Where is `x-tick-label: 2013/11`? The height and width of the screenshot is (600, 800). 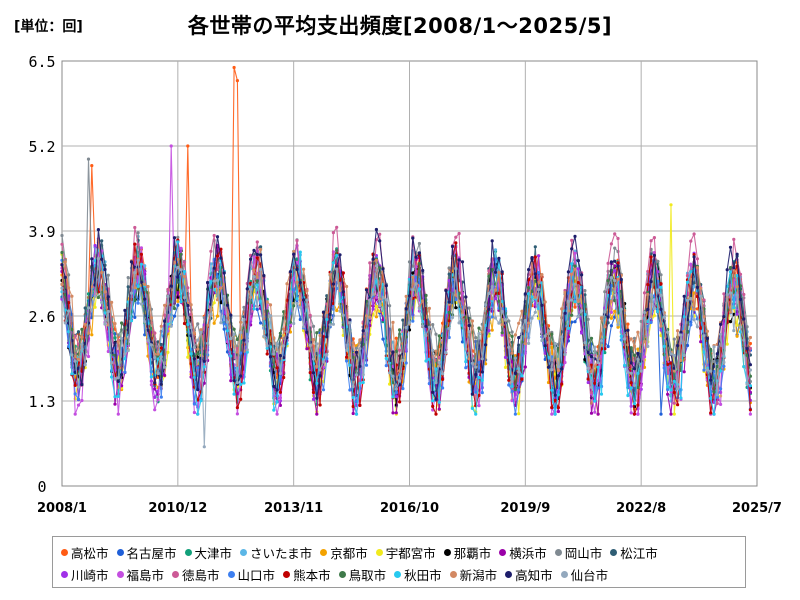
x-tick-label: 2013/11 is located at coordinates (293, 508).